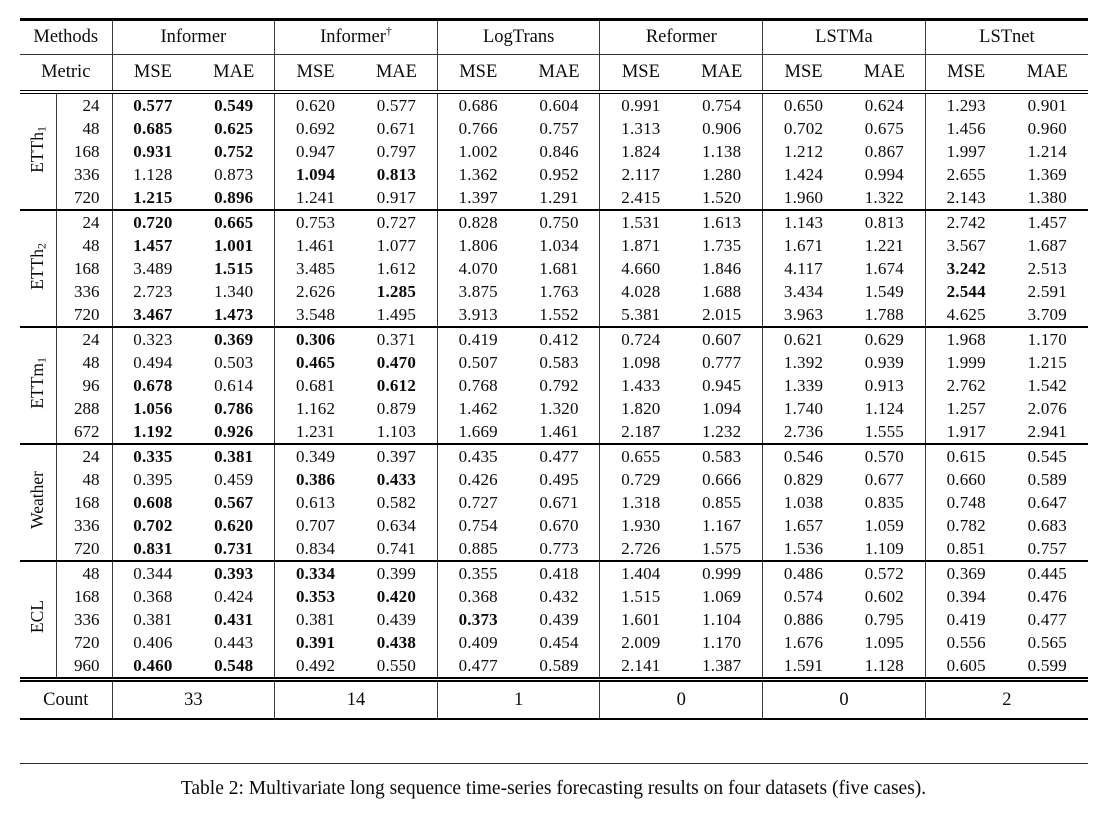 This screenshot has height=815, width=1107. I want to click on value-cell: 1.542, so click(1047, 385).